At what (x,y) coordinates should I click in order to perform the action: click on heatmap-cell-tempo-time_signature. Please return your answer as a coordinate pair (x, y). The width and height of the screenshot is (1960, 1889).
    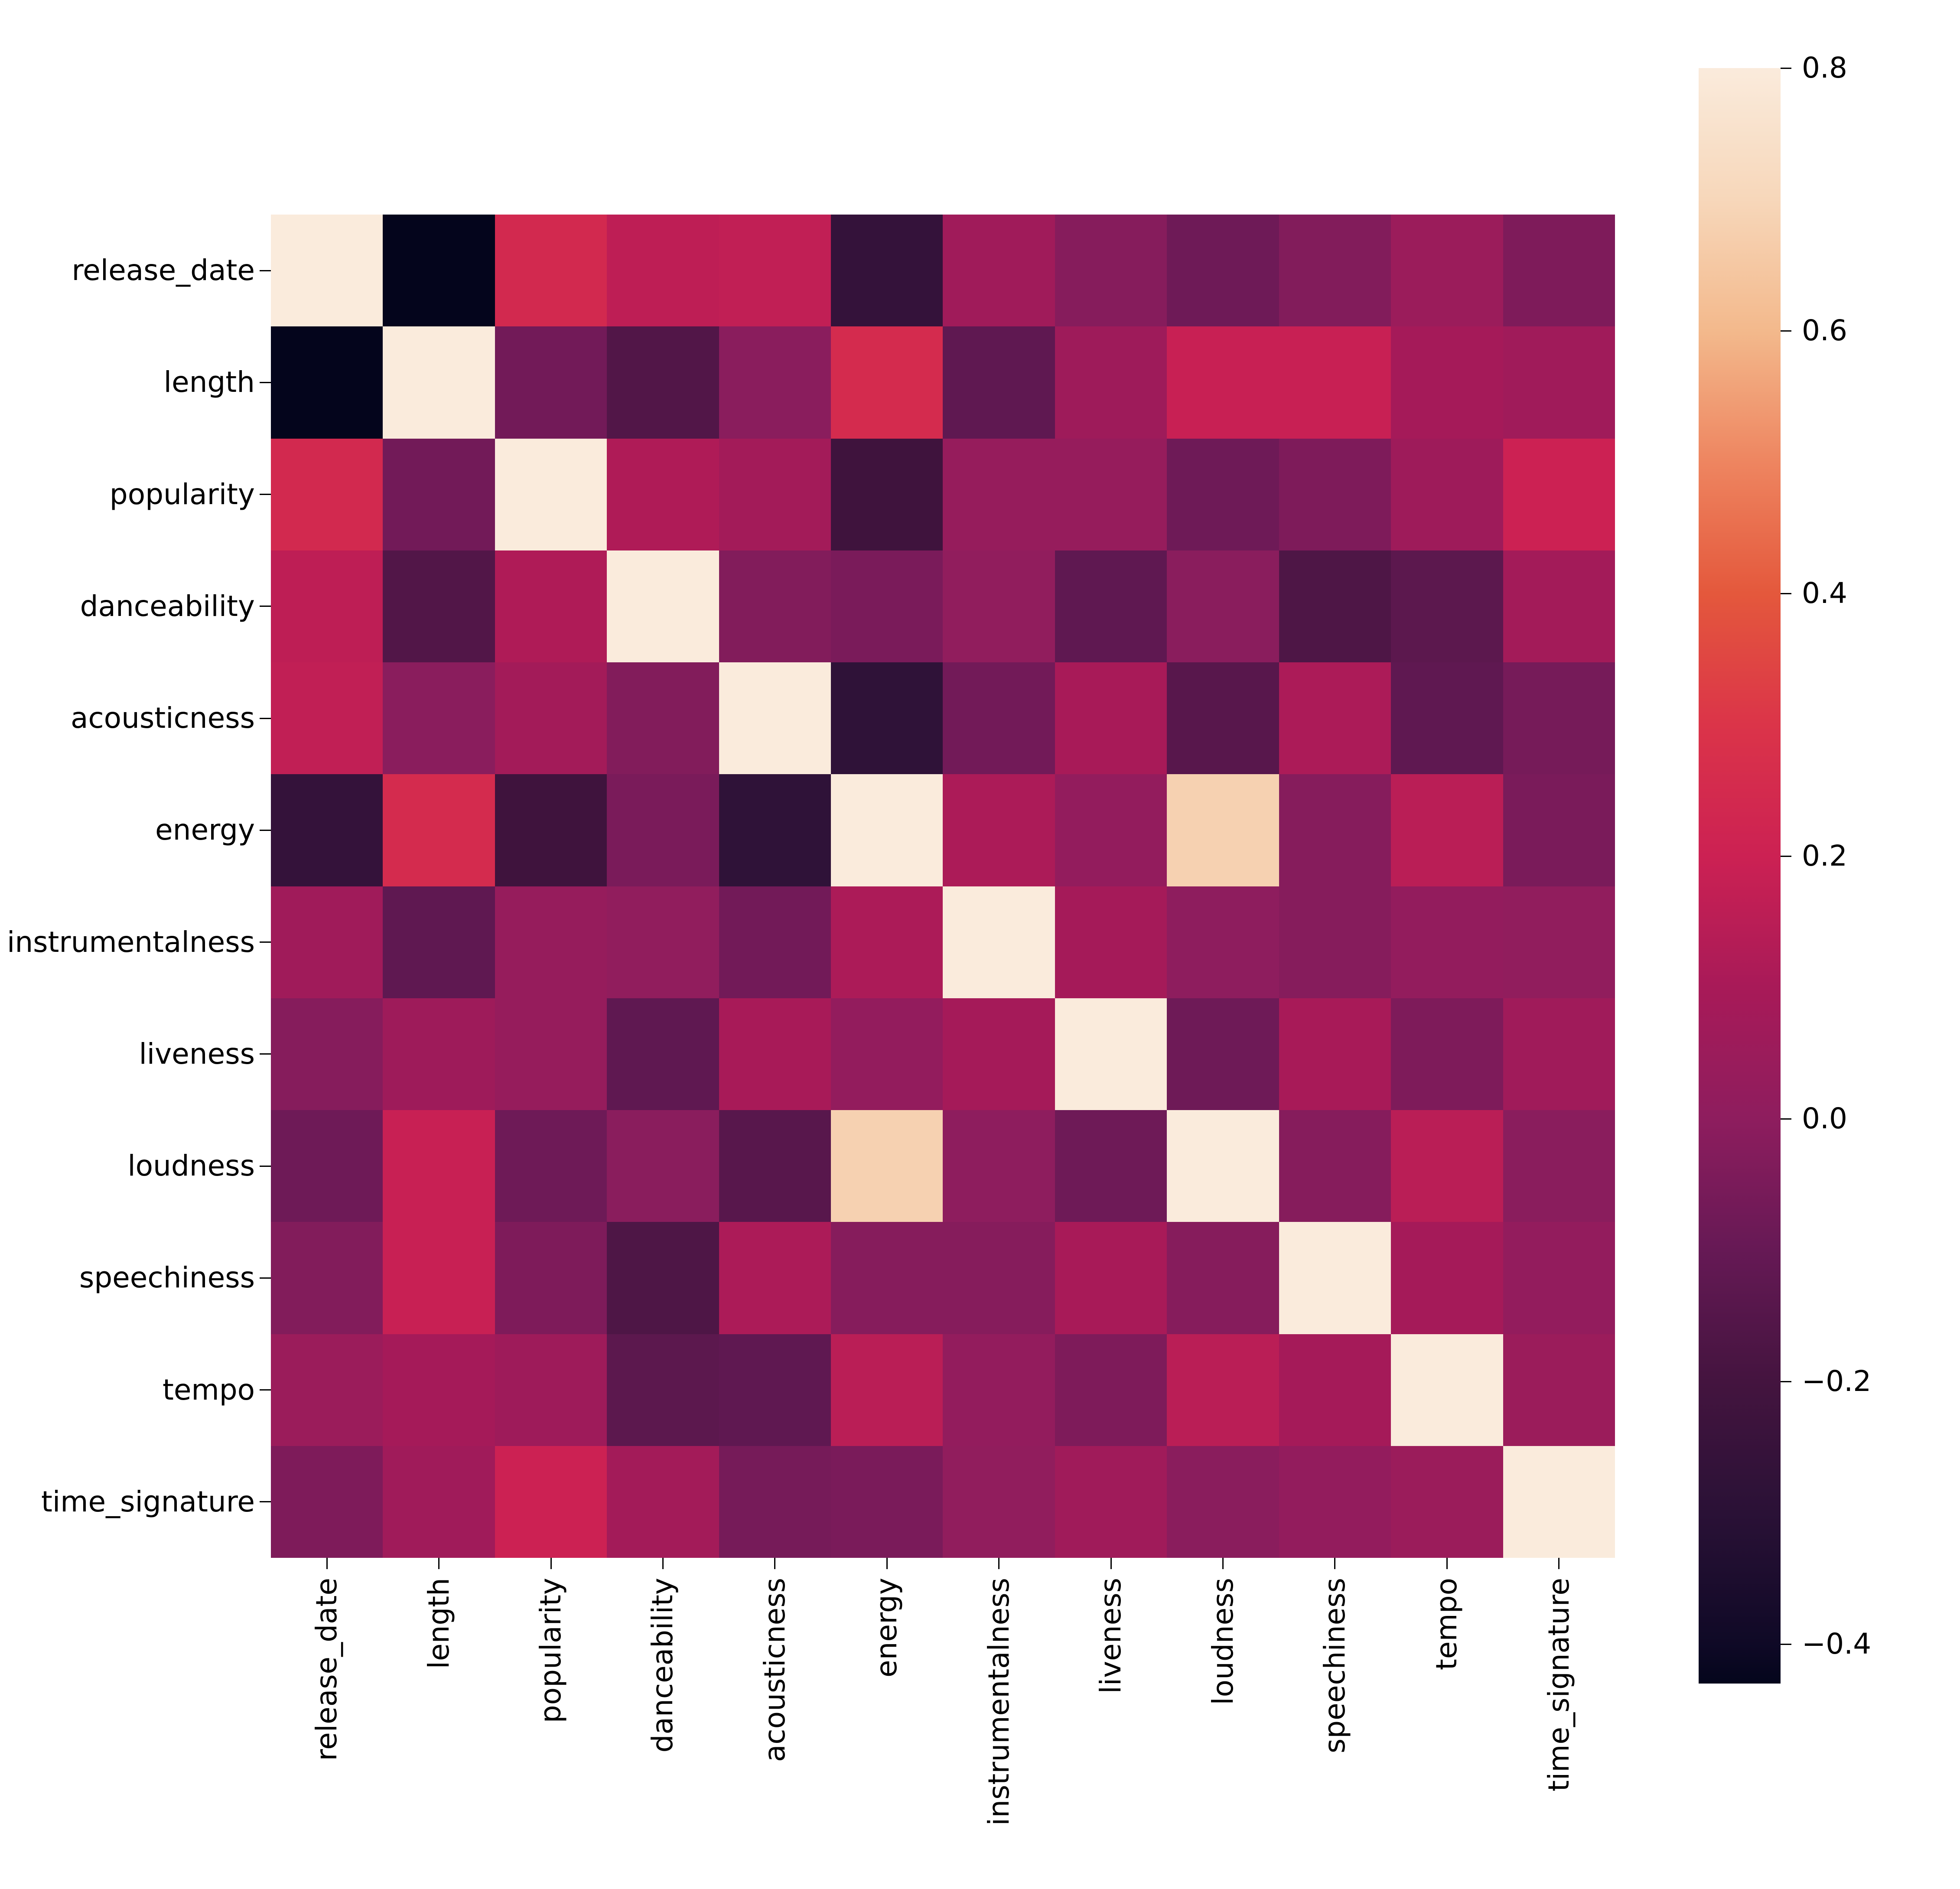
    Looking at the image, I should click on (1559, 1390).